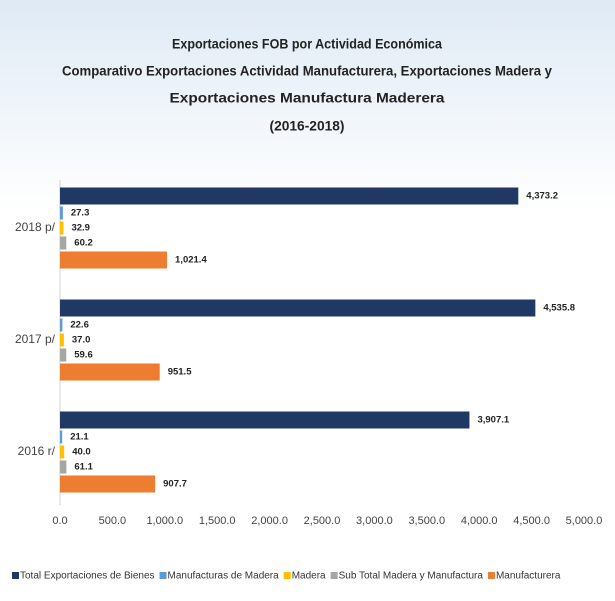 Image resolution: width=615 pixels, height=601 pixels. Describe the element at coordinates (559, 308) in the screenshot. I see `data-label: 4,535.8` at that location.